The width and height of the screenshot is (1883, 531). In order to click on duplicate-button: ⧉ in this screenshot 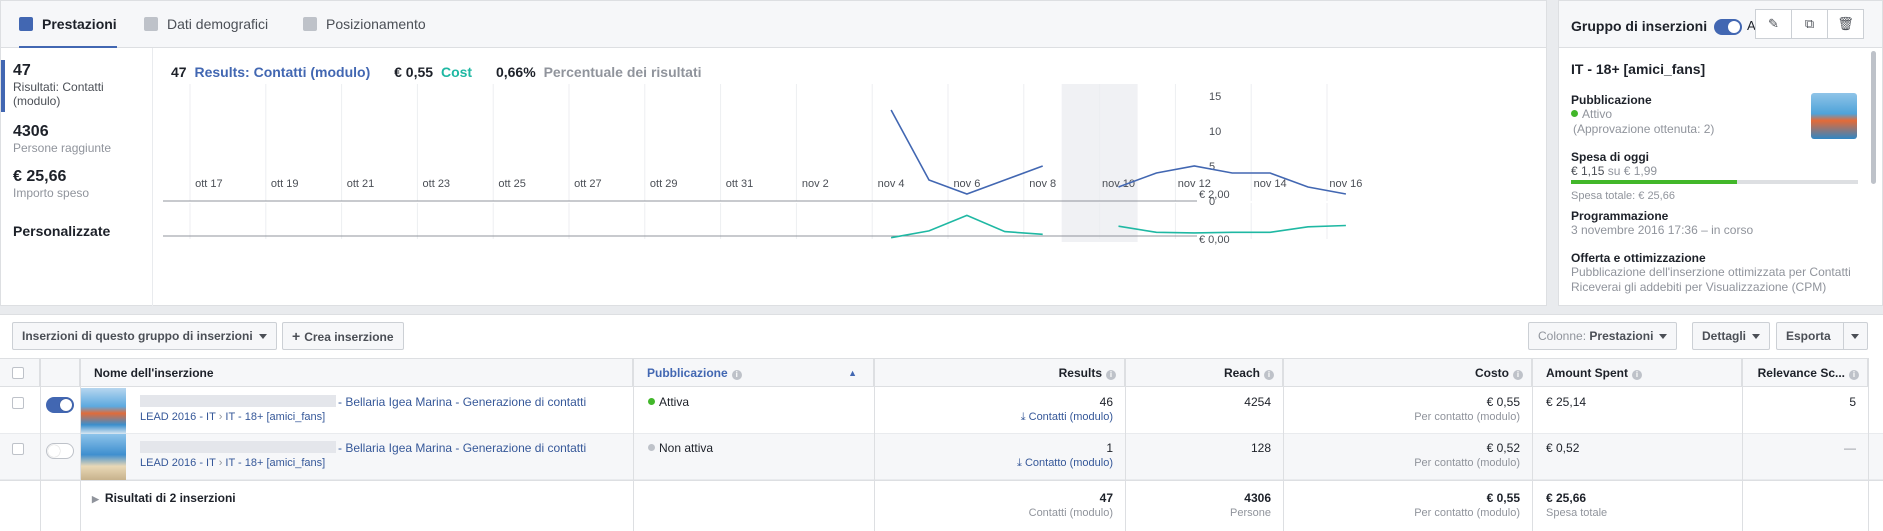, I will do `click(1809, 24)`.